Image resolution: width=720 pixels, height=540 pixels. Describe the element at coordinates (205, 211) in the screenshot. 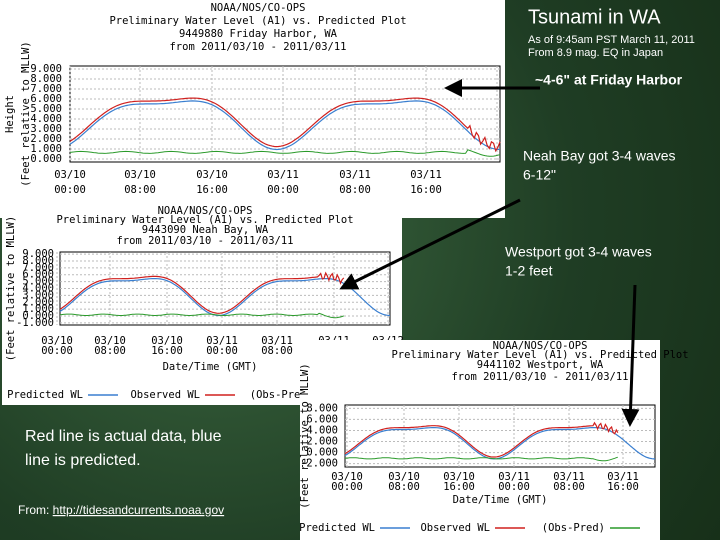

I see `chart-title-line: NOAA/NOS/CO-OPS` at that location.